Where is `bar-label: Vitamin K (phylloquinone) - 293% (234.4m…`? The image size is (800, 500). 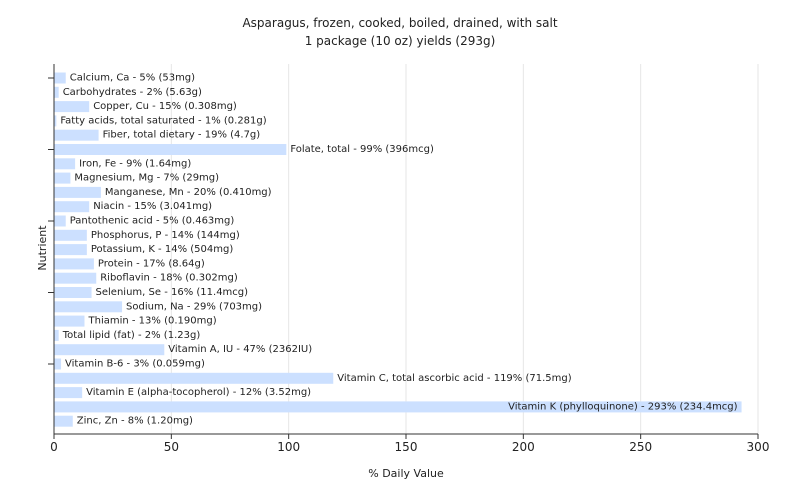 bar-label: Vitamin K (phylloquinone) - 293% (234.4m… is located at coordinates (623, 406).